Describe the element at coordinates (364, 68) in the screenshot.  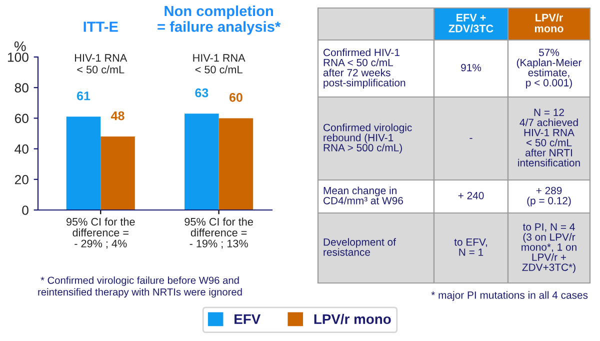
I see `category-label: Confirmed HIV-1 RNA < 50 c/mL after 72 weeks post-simplification` at that location.